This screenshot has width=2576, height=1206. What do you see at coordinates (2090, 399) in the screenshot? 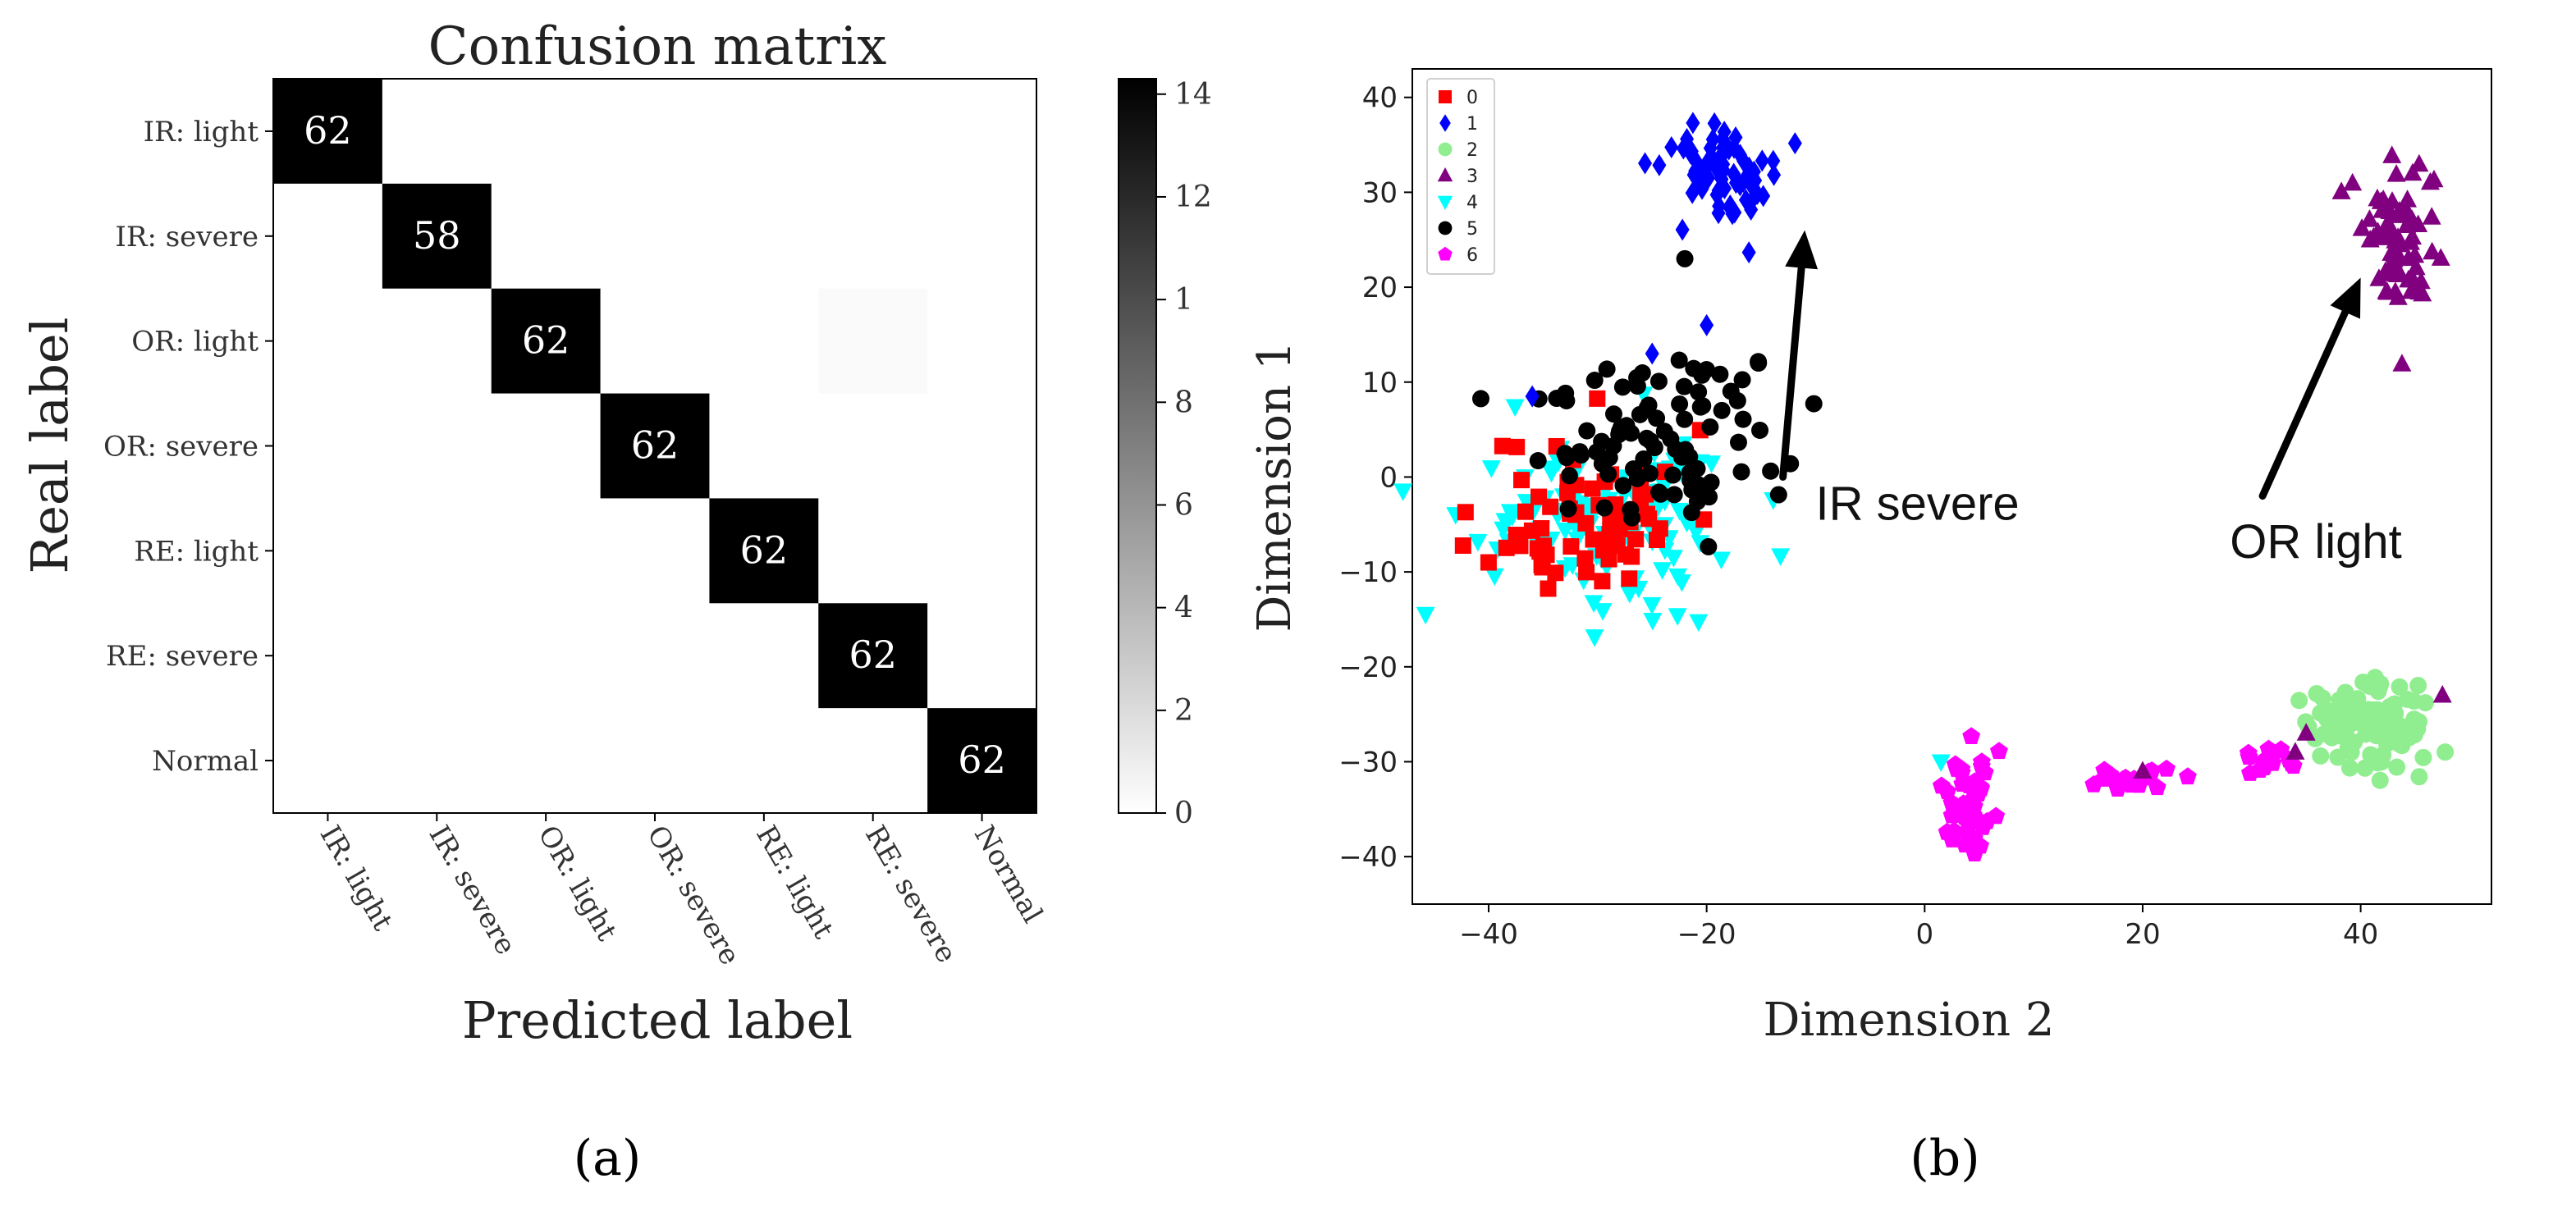
I see `scatter-annotations: IR severe OR light` at bounding box center [2090, 399].